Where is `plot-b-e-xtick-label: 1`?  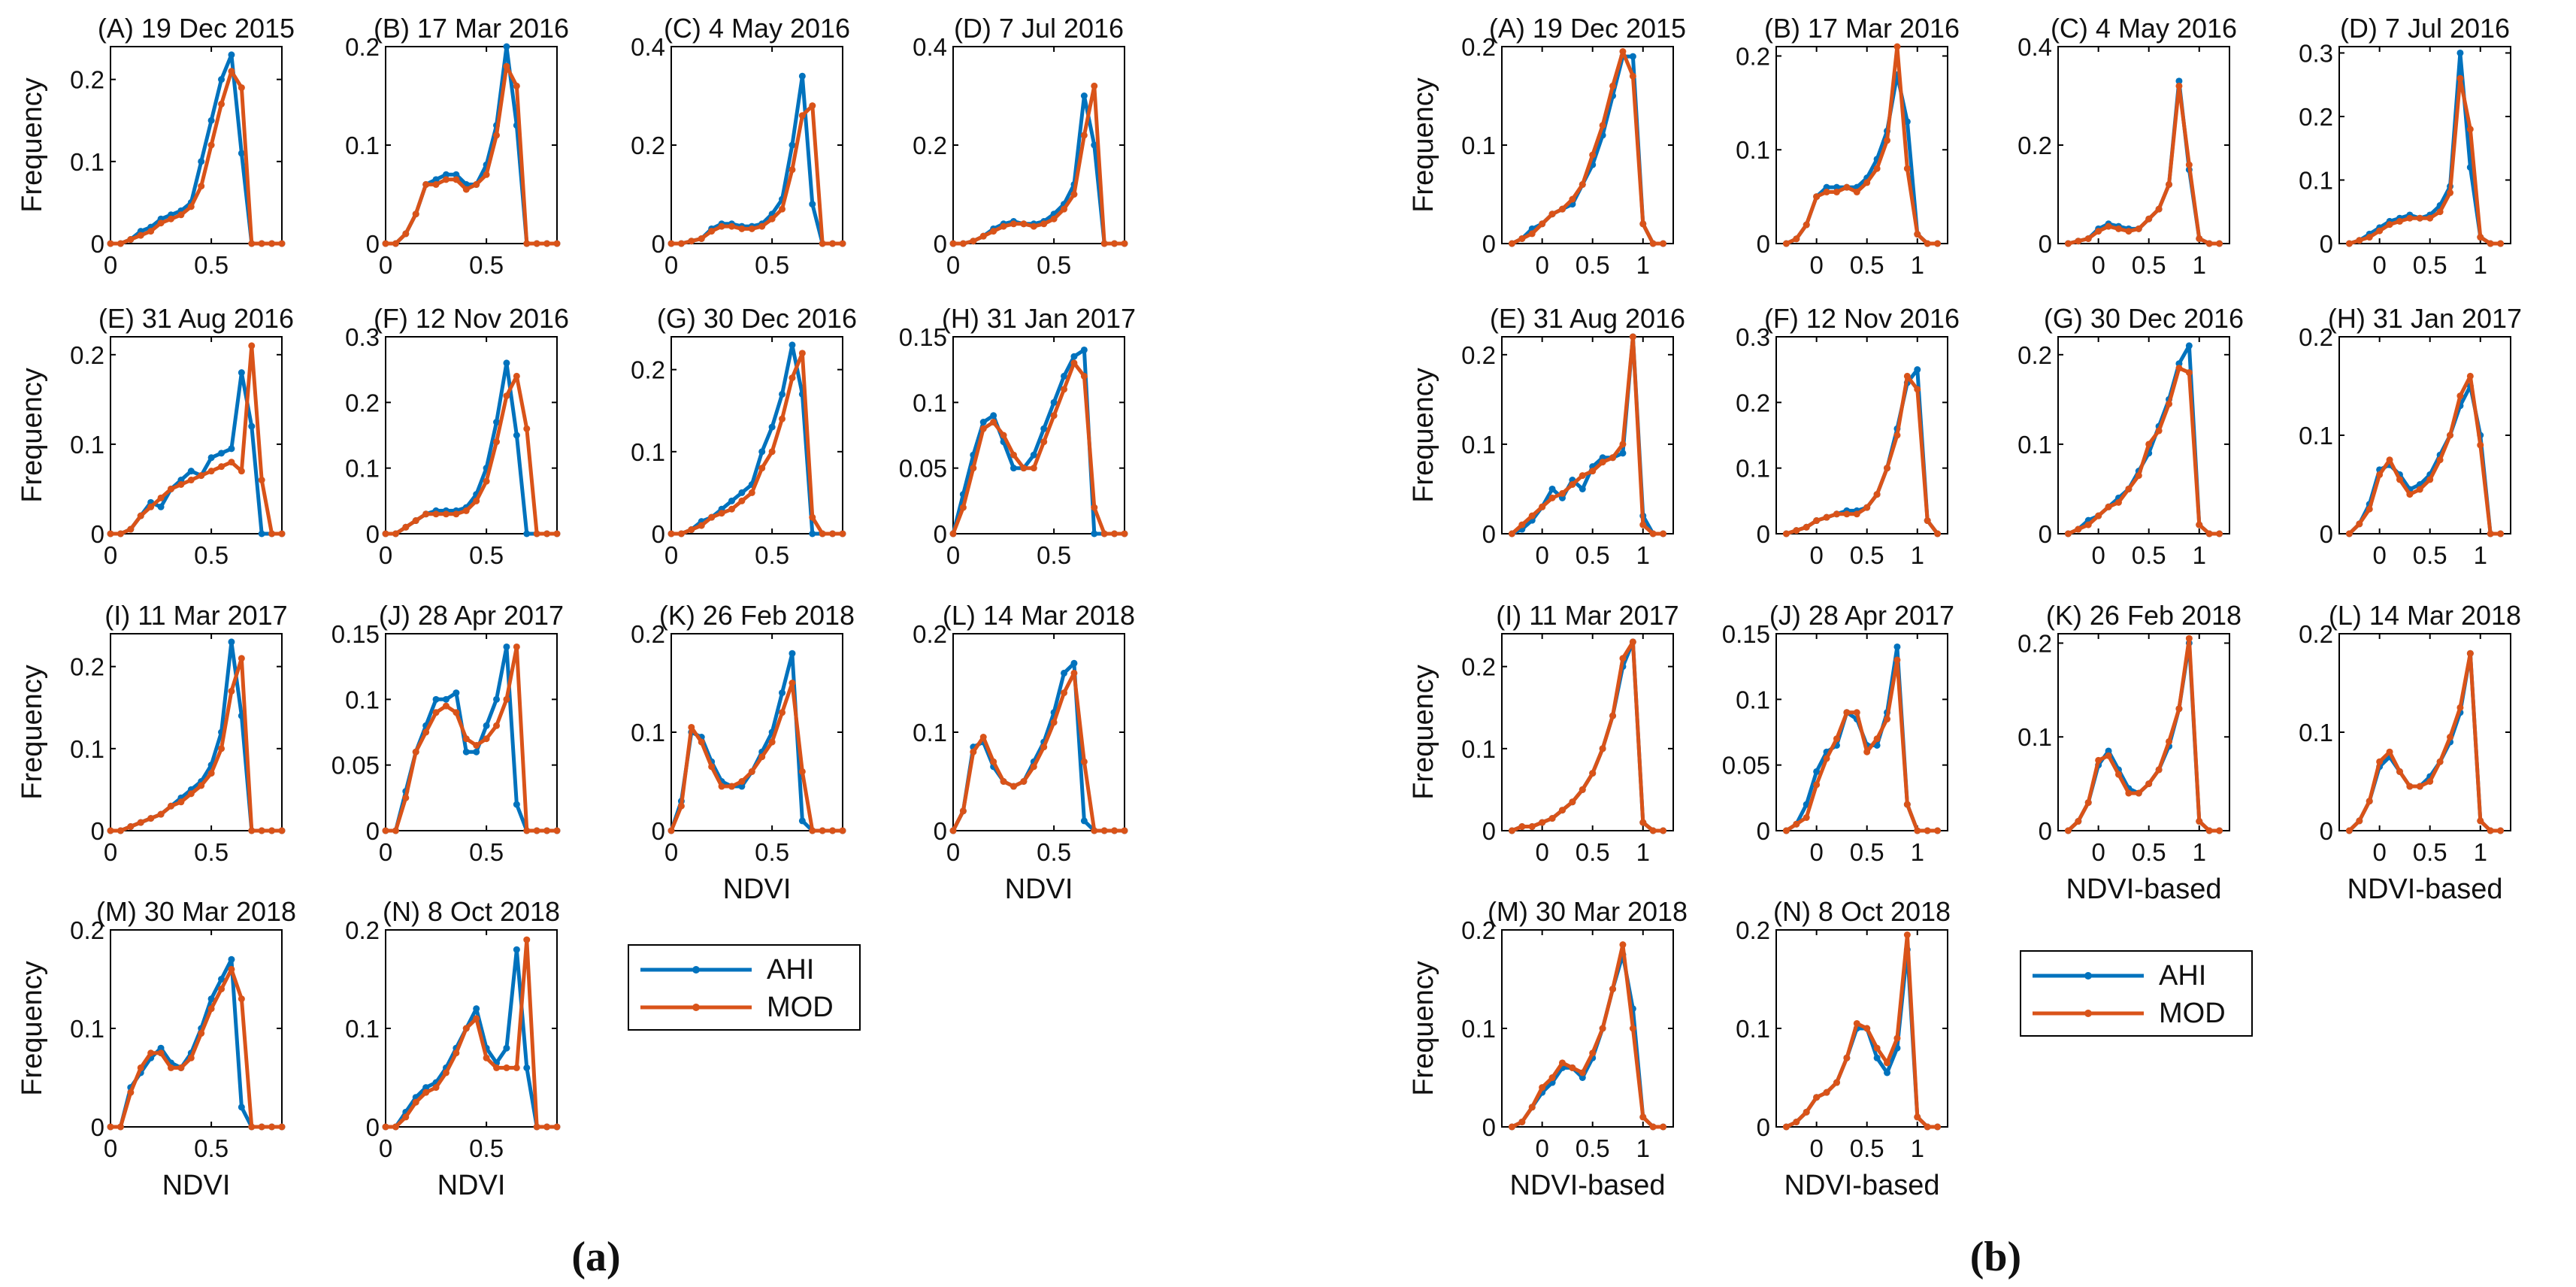
plot-b-e-xtick-label: 1 is located at coordinates (1643, 555).